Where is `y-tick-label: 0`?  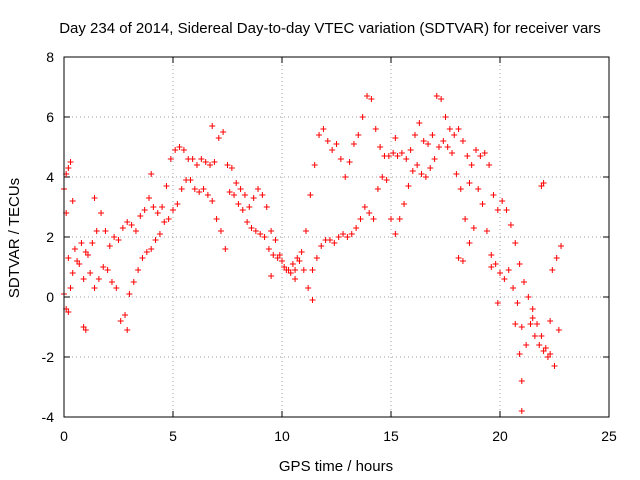 y-tick-label: 0 is located at coordinates (50, 297).